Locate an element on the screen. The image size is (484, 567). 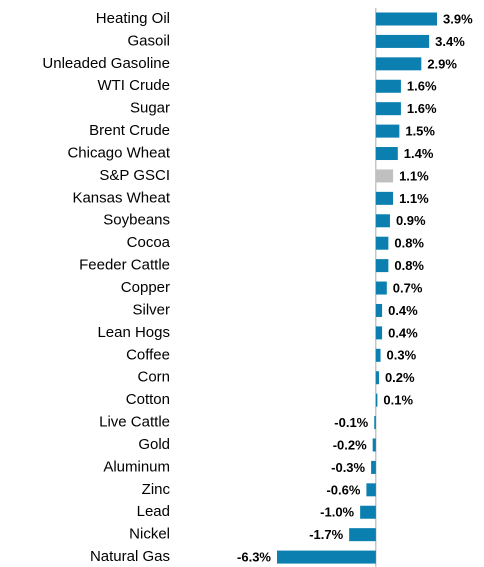
value-label: 2.9% is located at coordinates (442, 63).